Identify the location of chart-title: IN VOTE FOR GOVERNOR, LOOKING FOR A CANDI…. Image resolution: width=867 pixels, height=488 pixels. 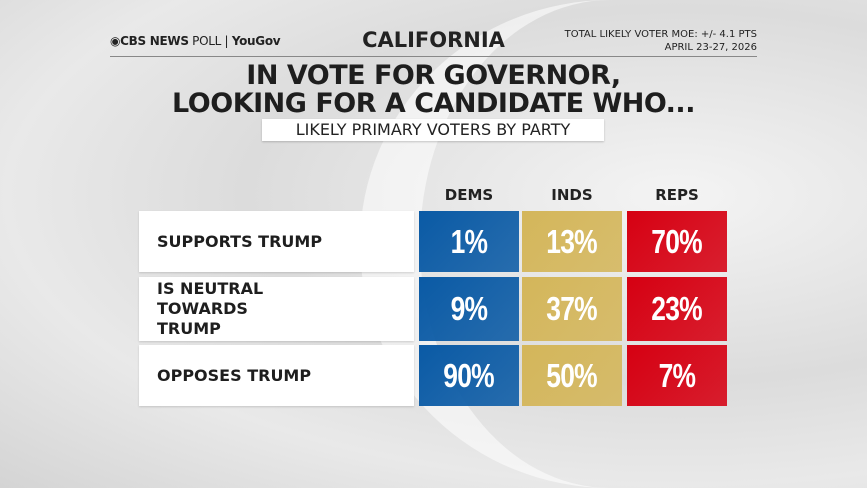
(433, 90).